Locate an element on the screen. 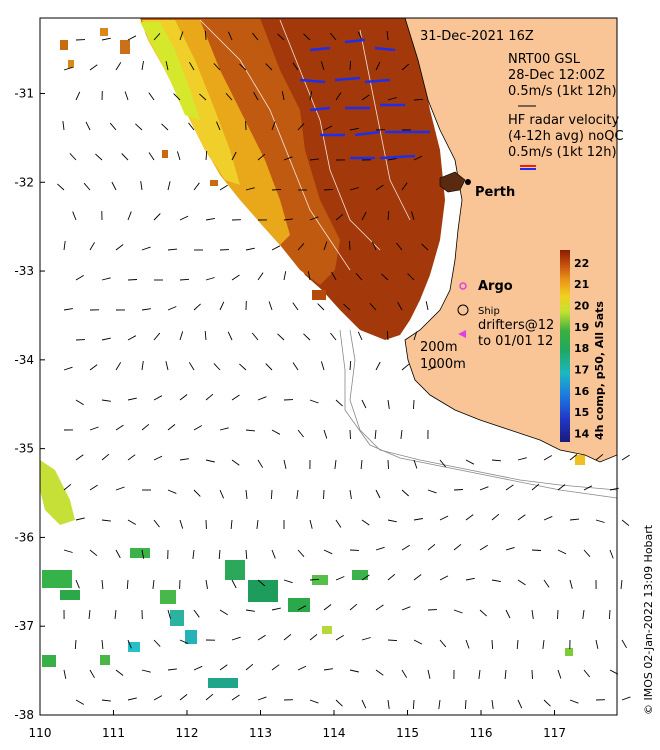 The image size is (660, 750). wind-legend-scale: 0.5m/s (1kt 12h) is located at coordinates (562, 91).